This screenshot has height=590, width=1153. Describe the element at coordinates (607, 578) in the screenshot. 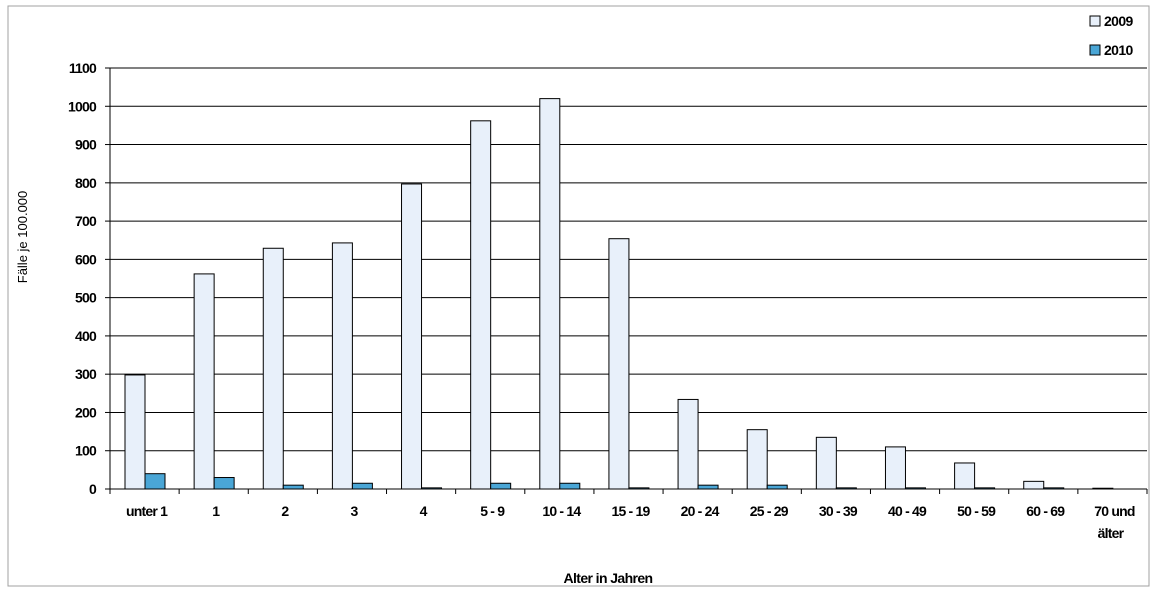

I see `x-axis-title: Alter in Jahren` at that location.